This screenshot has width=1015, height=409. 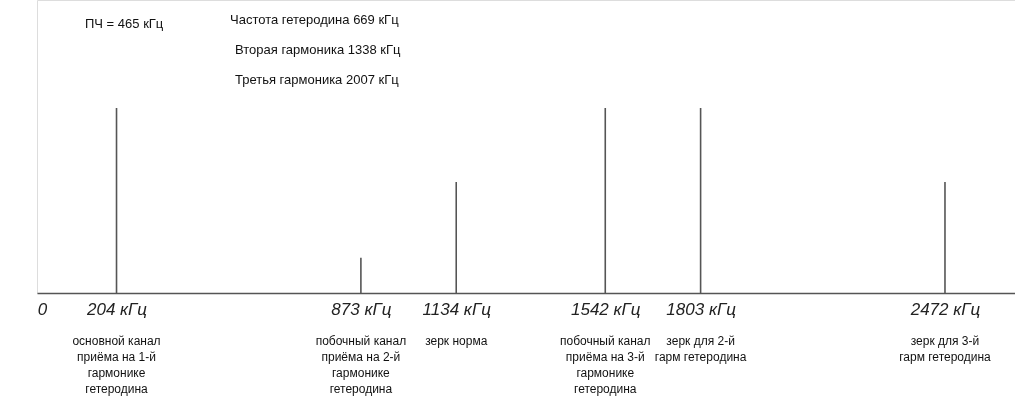 I want to click on text: побочный канал приёма на 2-й гармонике гетеродина, so click(x=361, y=365).